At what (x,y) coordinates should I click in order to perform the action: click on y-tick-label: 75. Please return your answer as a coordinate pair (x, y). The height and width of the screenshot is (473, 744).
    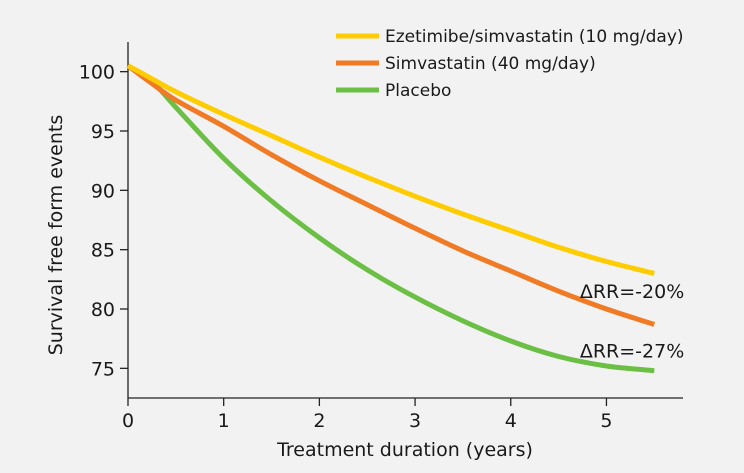
    Looking at the image, I should click on (103, 369).